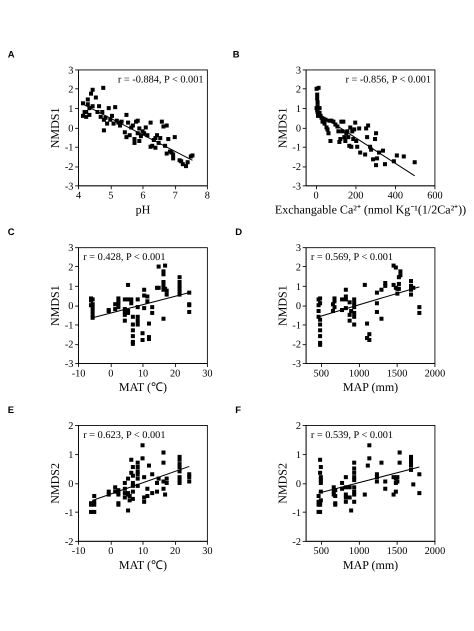  I want to click on x-axis-title: pH, so click(143, 209).